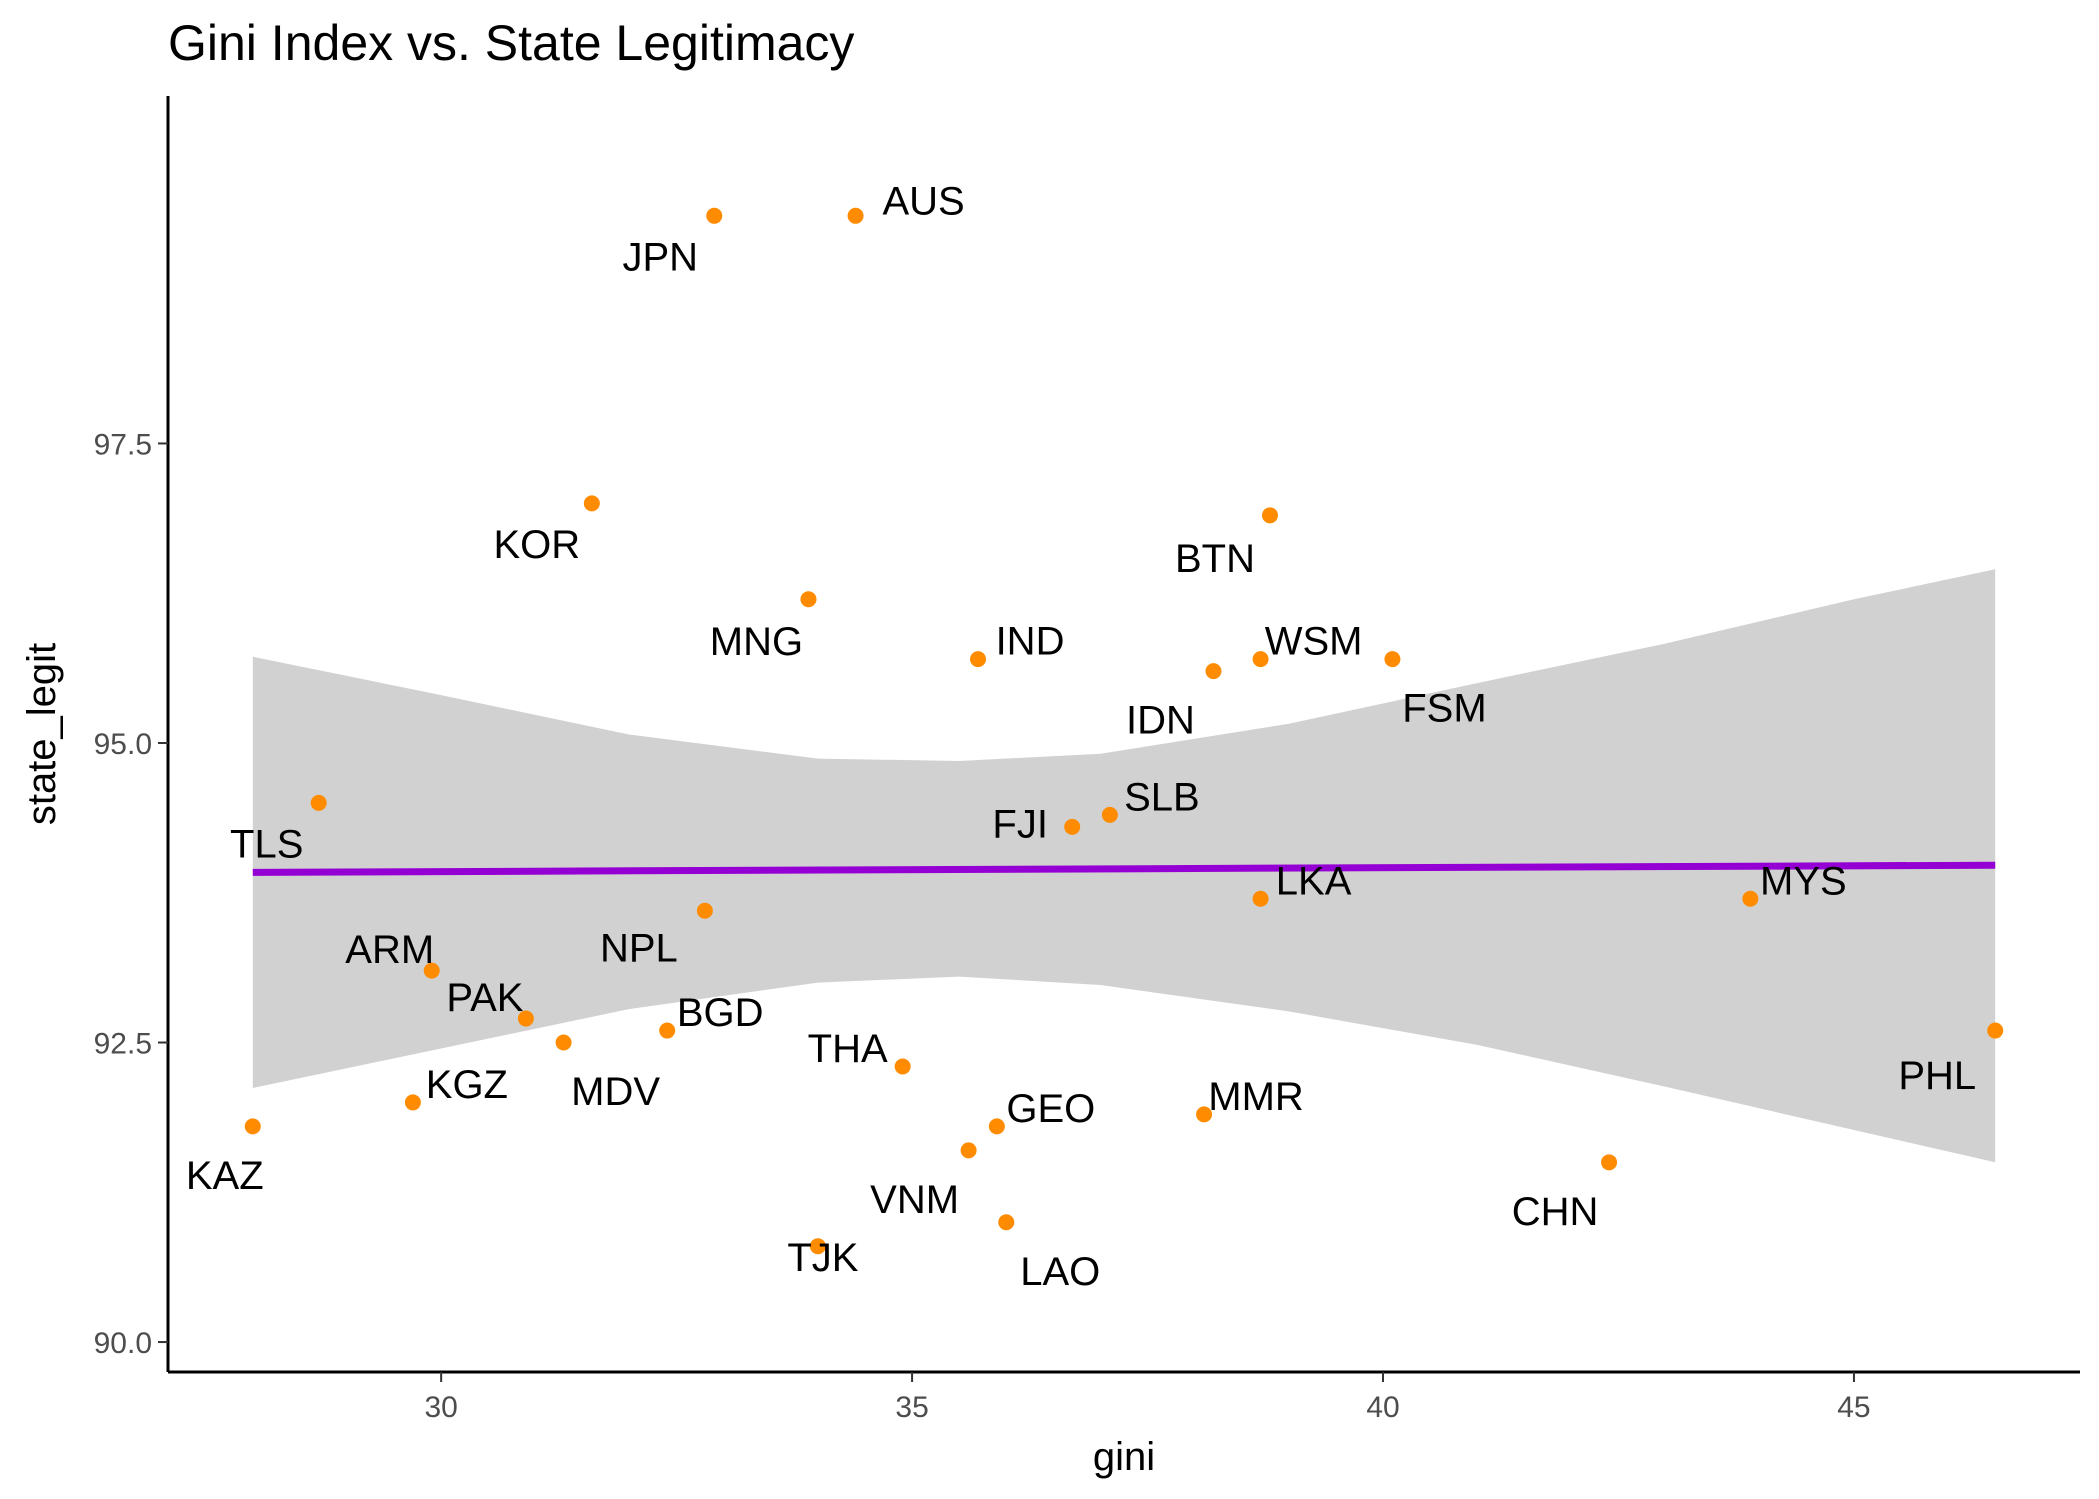  I want to click on point-label-wsm: WSM, so click(1314, 642).